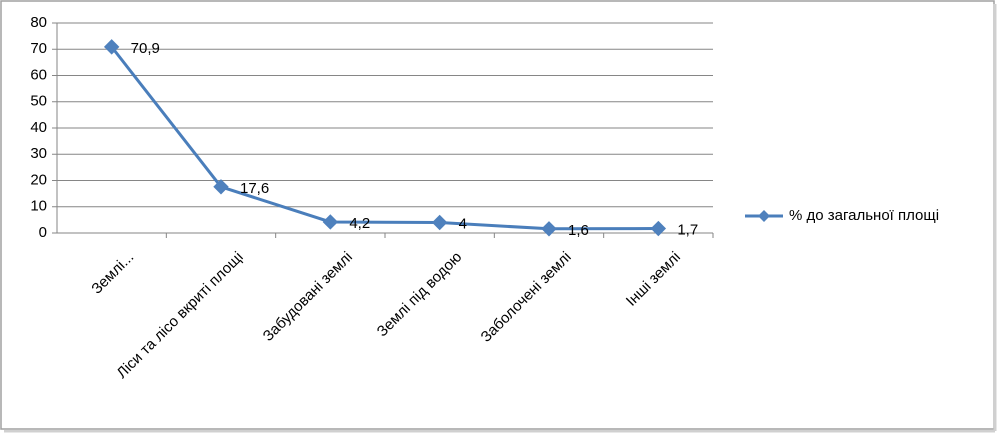 The height and width of the screenshot is (433, 999). Describe the element at coordinates (764, 216) in the screenshot. I see `legend-marker` at that location.